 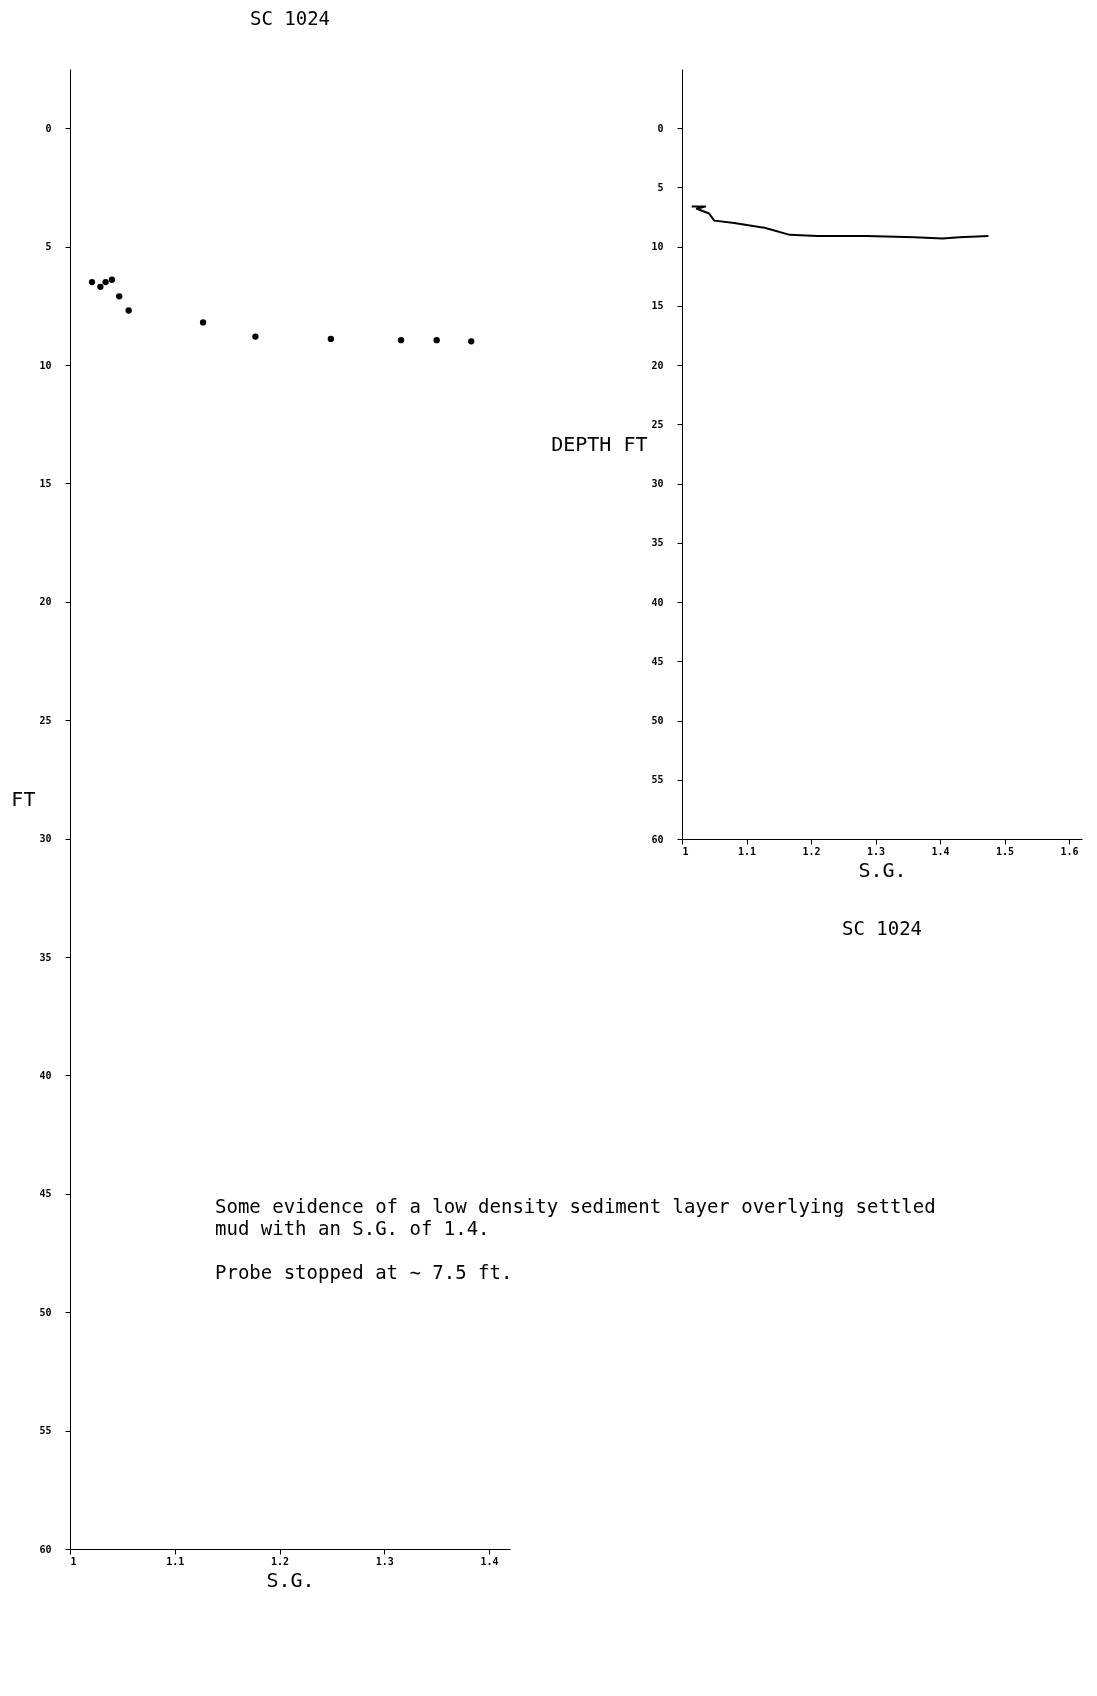 I want to click on annotation: Probe stopped at ∼ 7.5 ft., so click(x=364, y=1272).